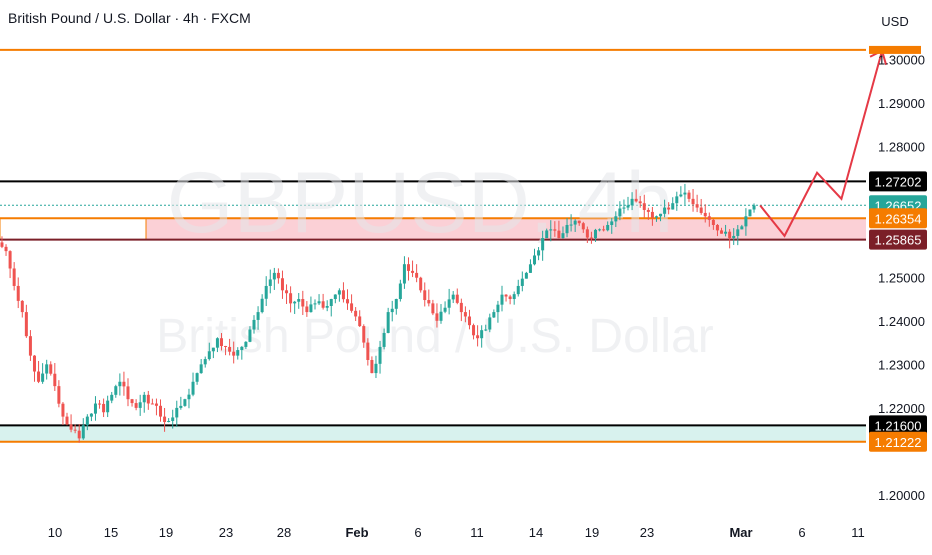 The height and width of the screenshot is (555, 932). I want to click on chart-title: British Pound / U.S. Dollar · 4h · FXCM, so click(129, 18).